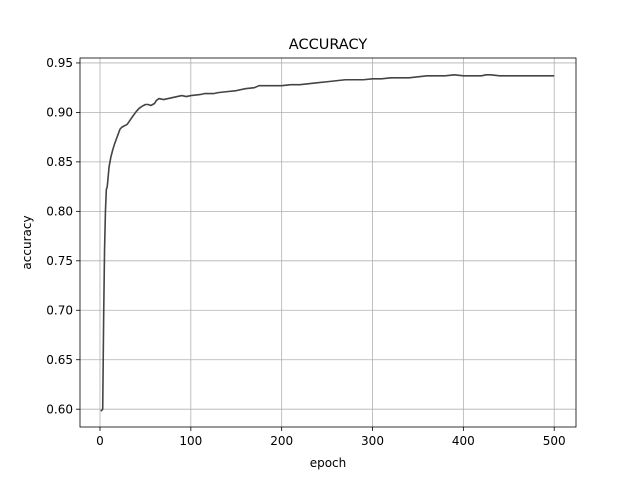 Image resolution: width=640 pixels, height=480 pixels. What do you see at coordinates (59, 212) in the screenshot?
I see `y-tick-label: 0.80` at bounding box center [59, 212].